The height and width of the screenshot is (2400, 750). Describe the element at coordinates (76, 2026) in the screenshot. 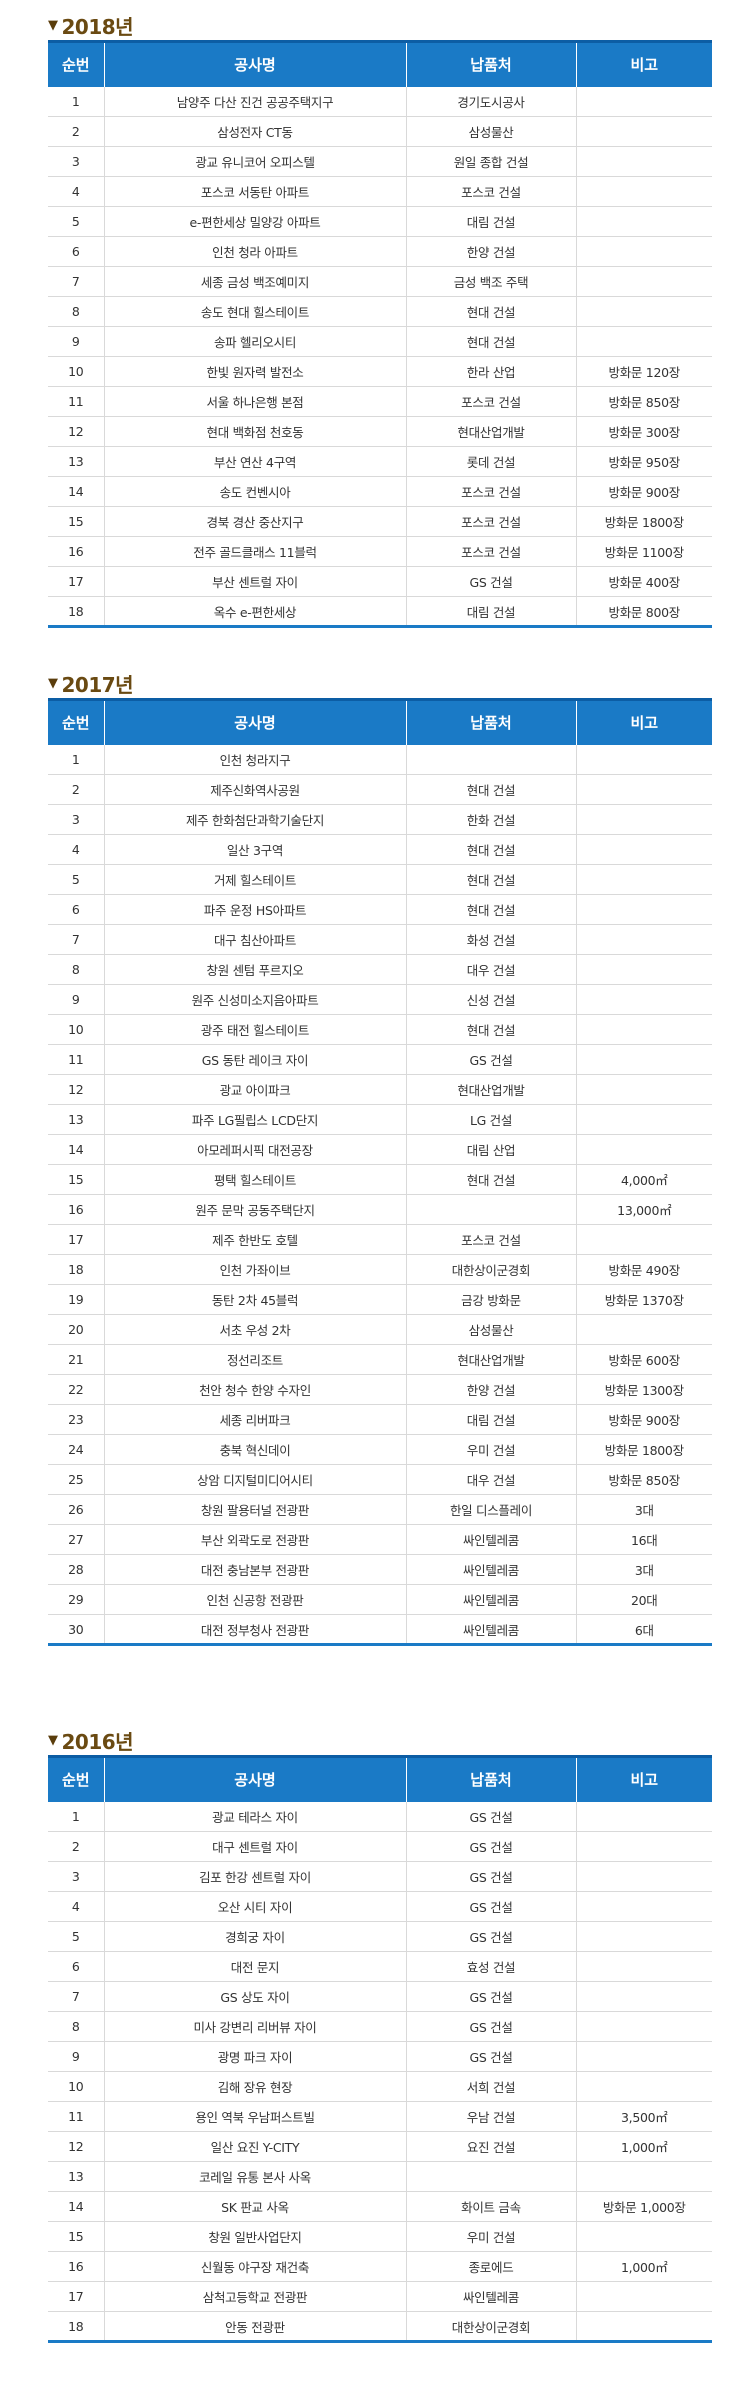

I see `row-number: 8` at that location.